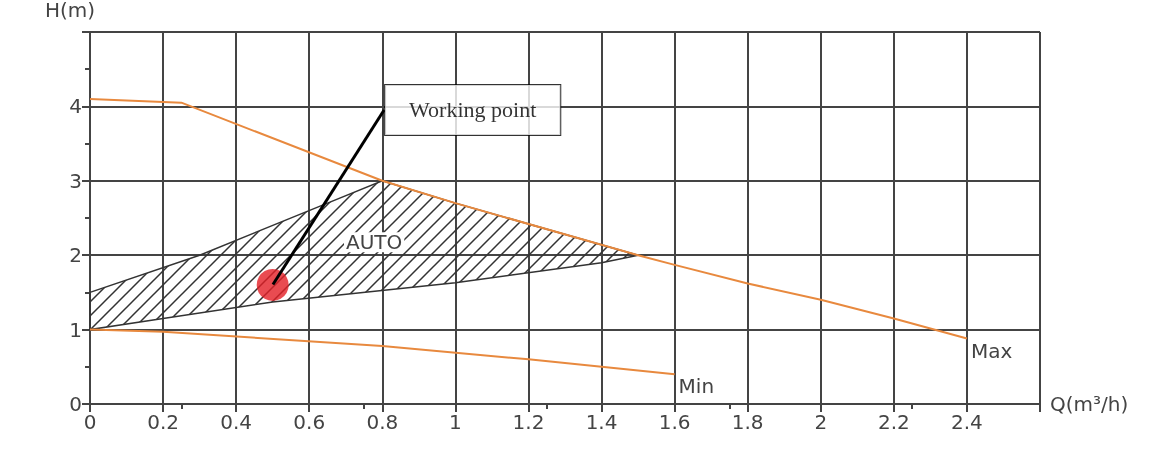 This screenshot has height=456, width=1172. What do you see at coordinates (75, 329) in the screenshot?
I see `y-tick-label: 1` at bounding box center [75, 329].